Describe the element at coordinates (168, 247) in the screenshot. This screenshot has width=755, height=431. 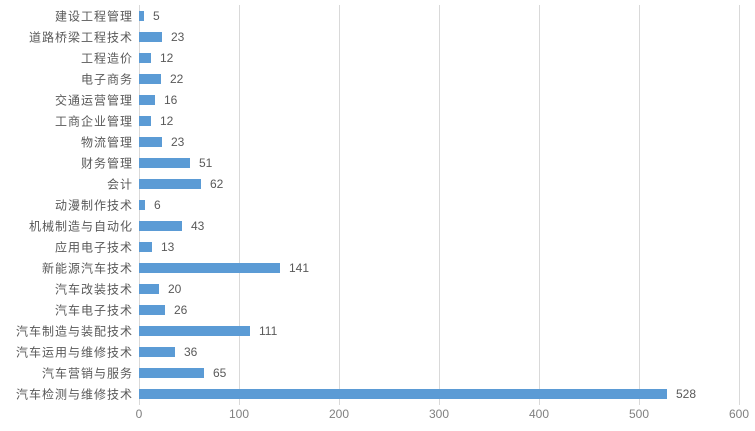
I see `value-label: 13` at that location.